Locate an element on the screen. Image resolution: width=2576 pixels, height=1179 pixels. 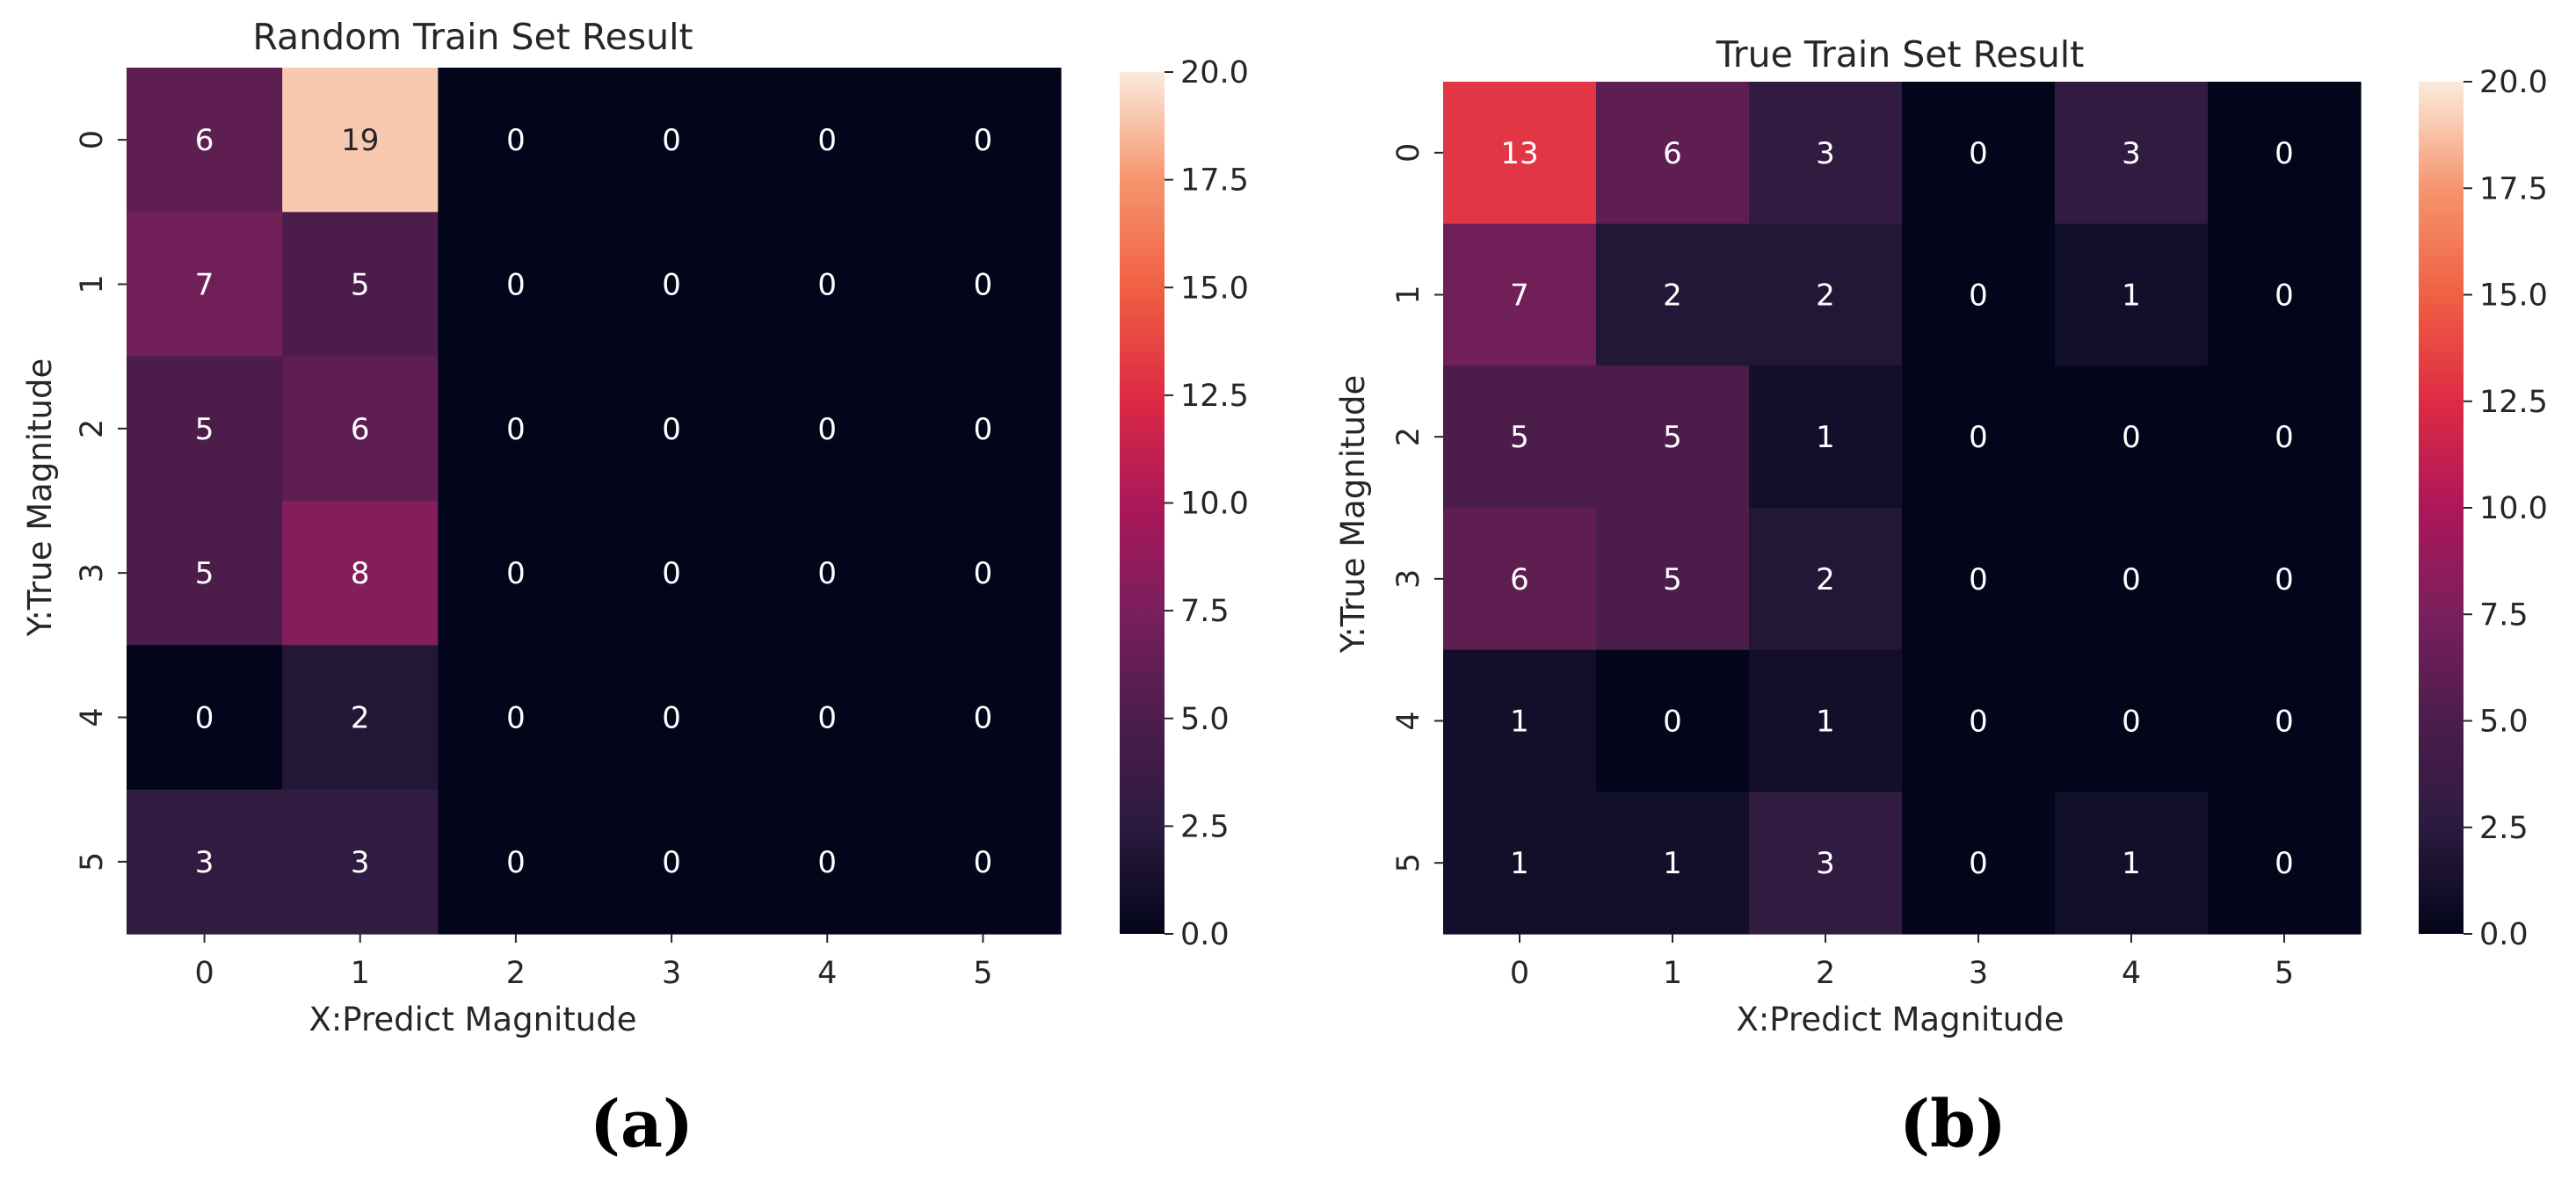
colorbar-tick-label: 15.0 is located at coordinates (2513, 296).